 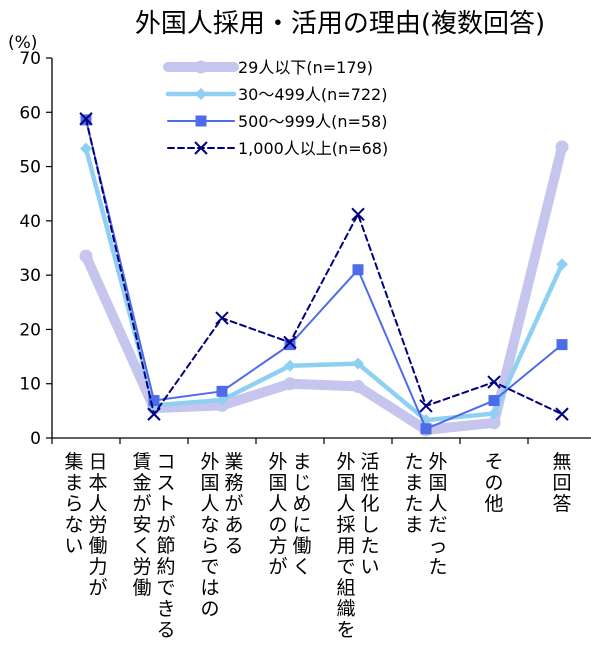 What do you see at coordinates (73, 504) in the screenshot?
I see `svg-text: ら` at bounding box center [73, 504].